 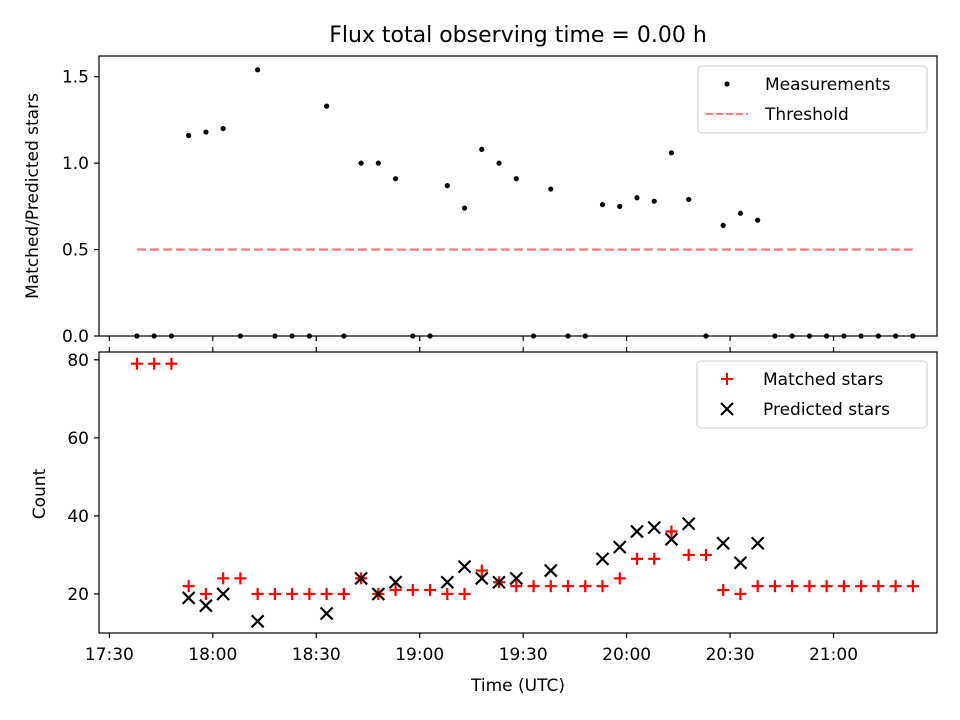 What do you see at coordinates (806, 115) in the screenshot?
I see `legend-threshold-label: Threshold` at bounding box center [806, 115].